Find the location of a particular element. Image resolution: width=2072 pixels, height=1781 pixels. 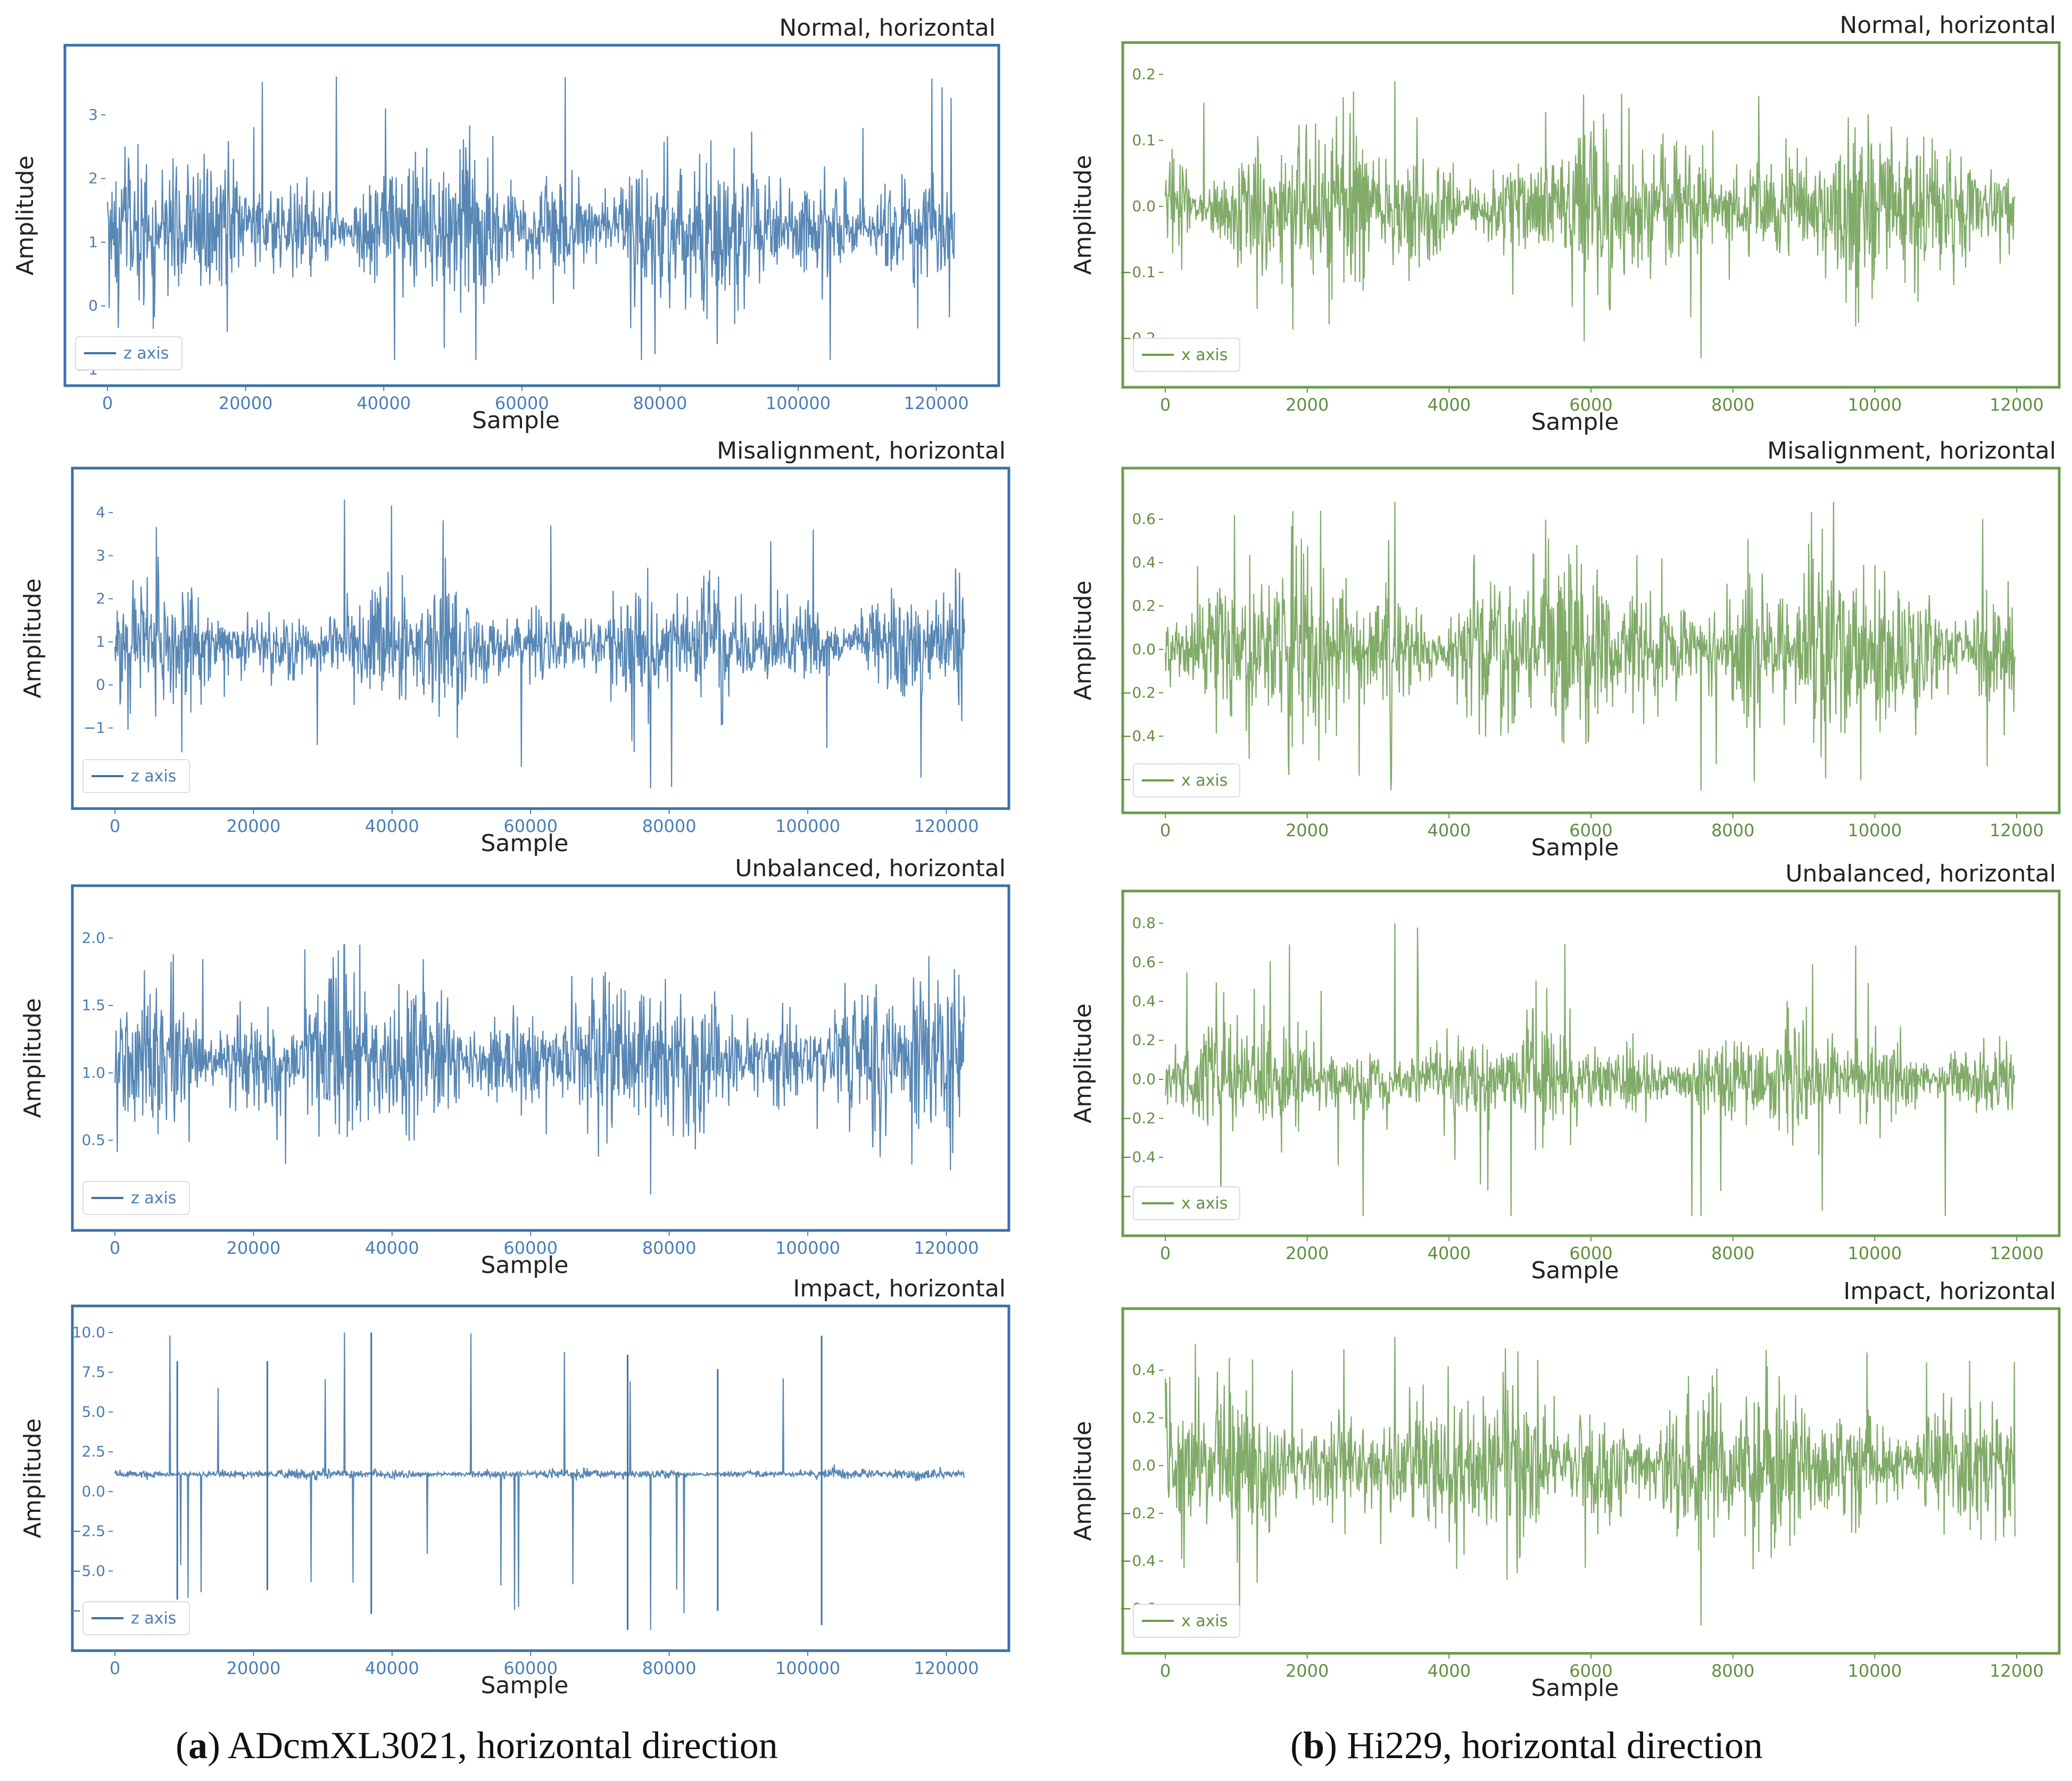

y-tick-label: 5.0 is located at coordinates (93, 1411).